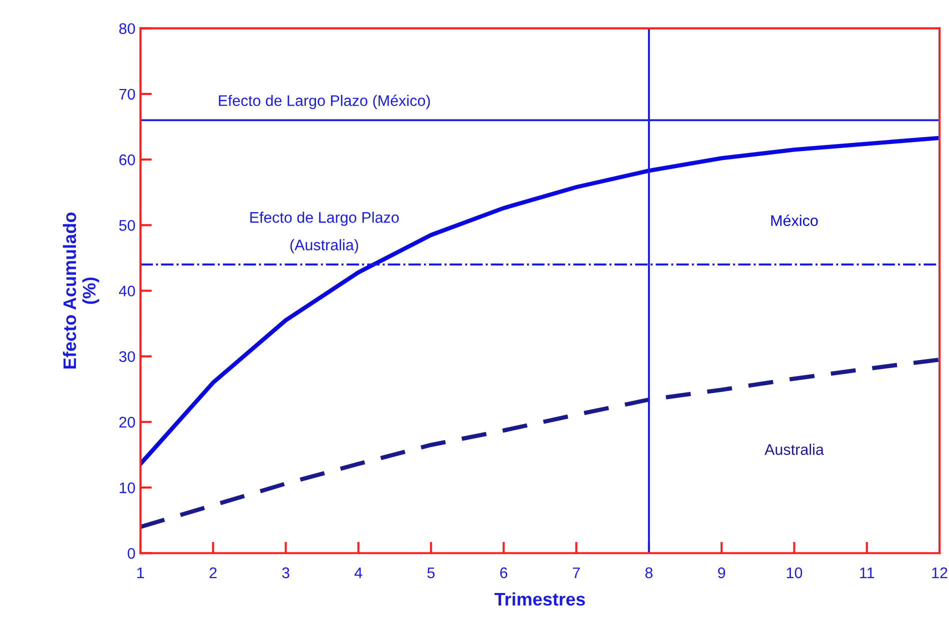  What do you see at coordinates (539, 599) in the screenshot?
I see `x-axis-title: Trimestres` at bounding box center [539, 599].